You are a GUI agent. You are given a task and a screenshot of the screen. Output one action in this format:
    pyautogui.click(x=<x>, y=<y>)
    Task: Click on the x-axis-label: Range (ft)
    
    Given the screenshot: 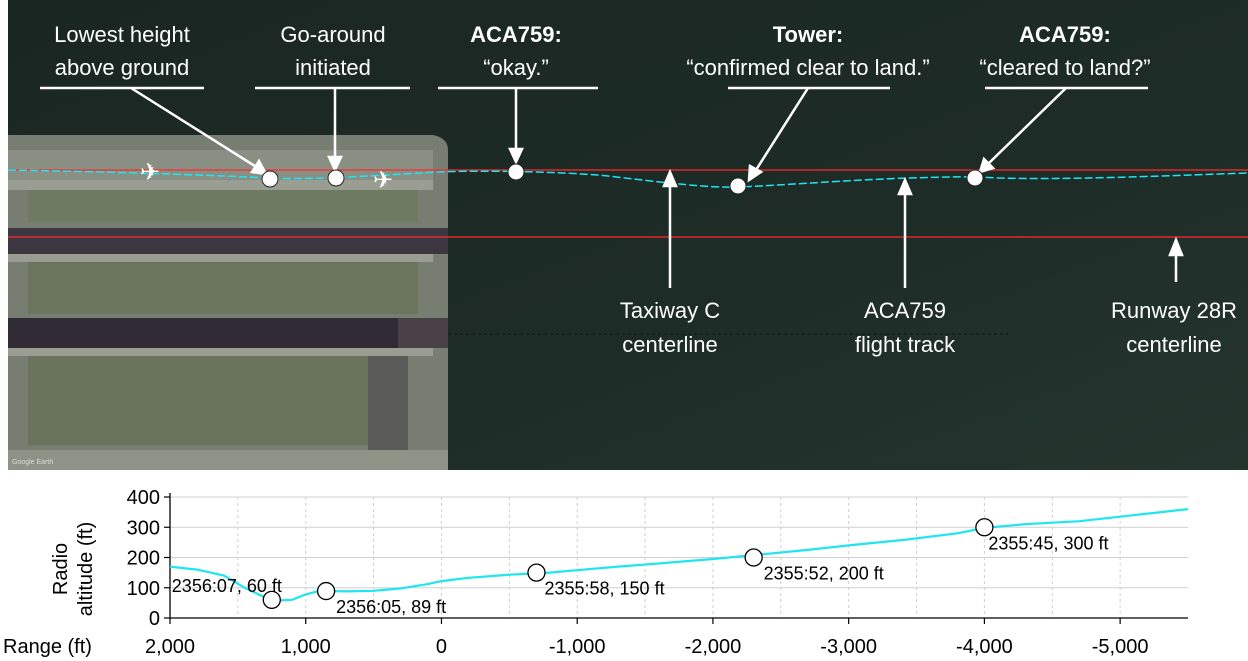 What is the action you would take?
    pyautogui.click(x=47, y=647)
    